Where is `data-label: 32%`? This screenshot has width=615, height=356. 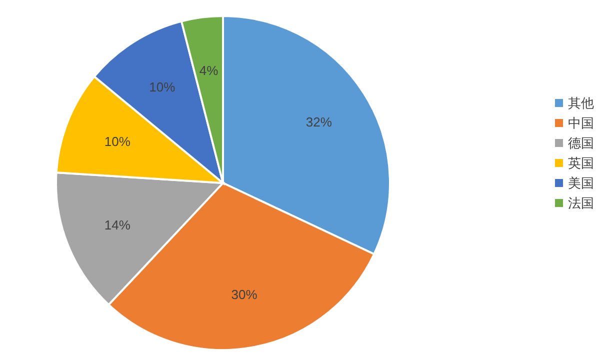
data-label: 32% is located at coordinates (319, 122).